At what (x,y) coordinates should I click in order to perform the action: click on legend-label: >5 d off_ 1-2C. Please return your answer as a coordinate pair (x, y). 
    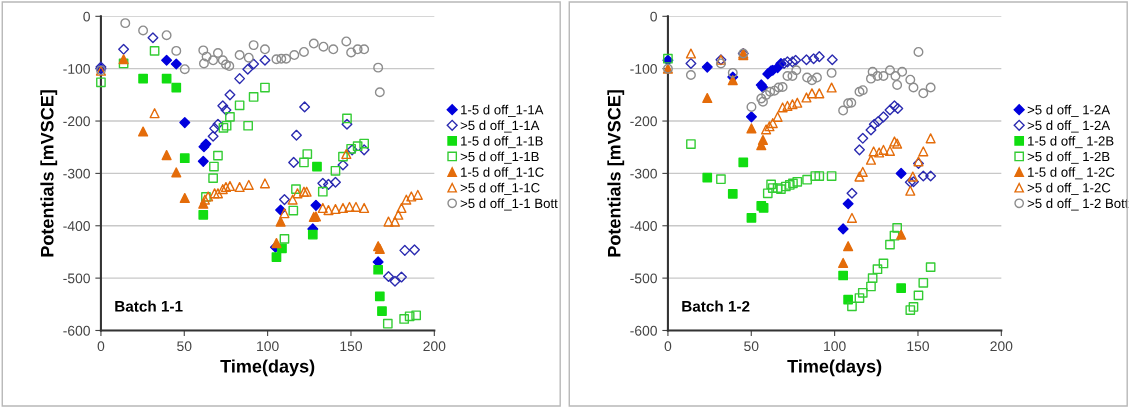
    Looking at the image, I should click on (1069, 188).